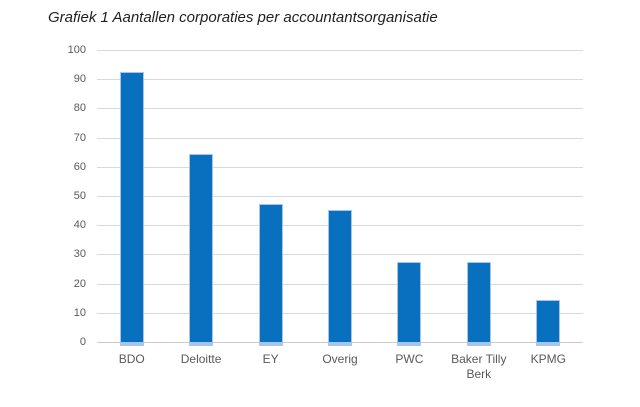  I want to click on y-tick-label: 30, so click(79, 254).